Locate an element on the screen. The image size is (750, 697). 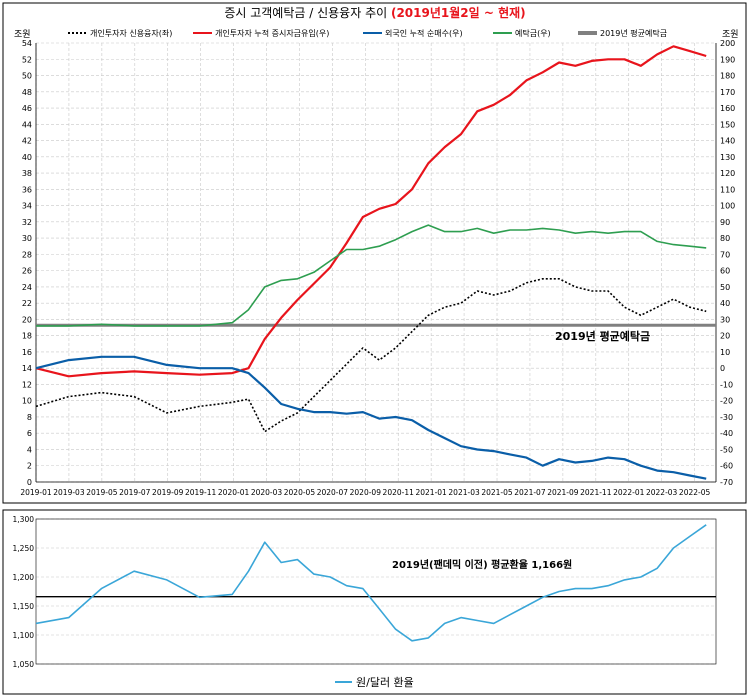
left-tick-label: 8 is located at coordinates (29, 417).